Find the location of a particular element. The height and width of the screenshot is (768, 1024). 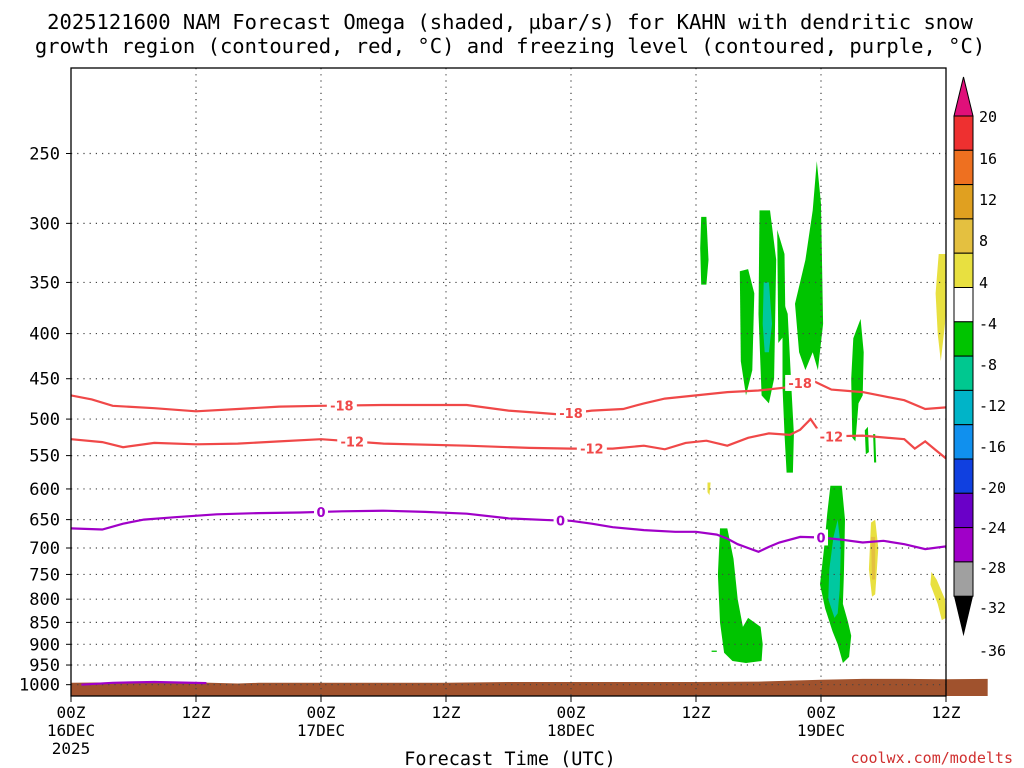

y-tick-label: 650 is located at coordinates (44, 521).